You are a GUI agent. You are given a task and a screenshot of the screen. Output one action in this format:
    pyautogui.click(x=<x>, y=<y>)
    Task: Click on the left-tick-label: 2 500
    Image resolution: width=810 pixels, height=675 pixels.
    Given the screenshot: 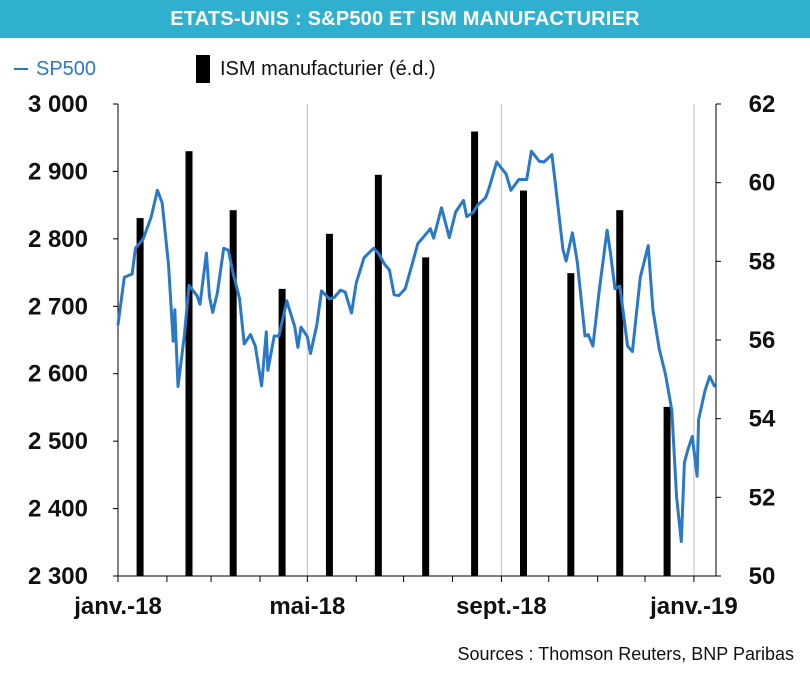 What is the action you would take?
    pyautogui.click(x=58, y=441)
    